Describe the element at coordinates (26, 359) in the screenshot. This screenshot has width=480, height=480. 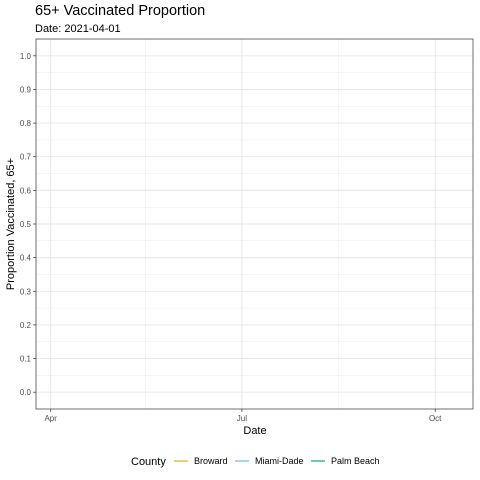
I see `y-tick-label: 0.1` at that location.